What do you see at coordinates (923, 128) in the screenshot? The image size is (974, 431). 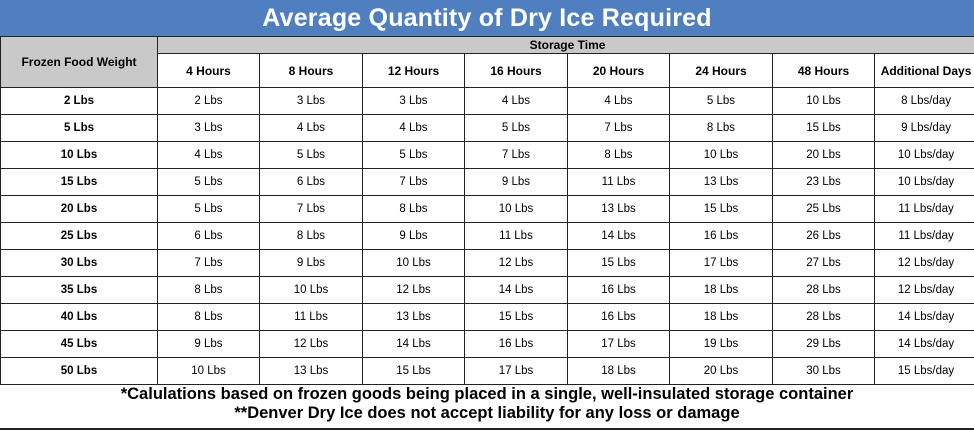 I see `table-cell: 9 Lbs/day` at bounding box center [923, 128].